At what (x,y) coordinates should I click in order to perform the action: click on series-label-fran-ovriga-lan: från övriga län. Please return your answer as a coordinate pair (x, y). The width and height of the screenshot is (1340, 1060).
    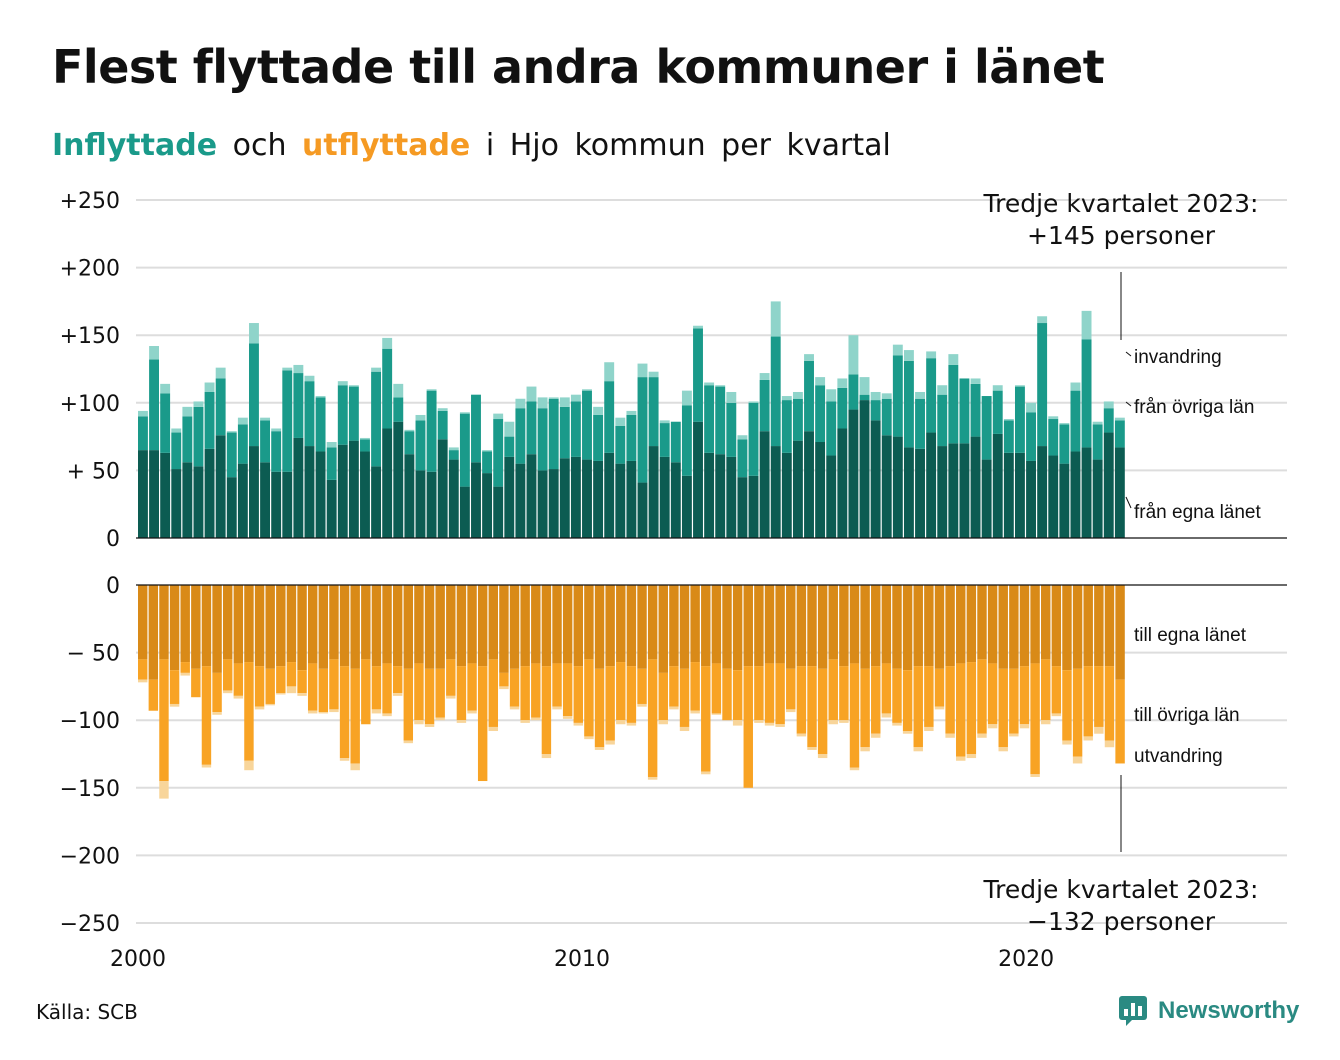
    Looking at the image, I should click on (1194, 407).